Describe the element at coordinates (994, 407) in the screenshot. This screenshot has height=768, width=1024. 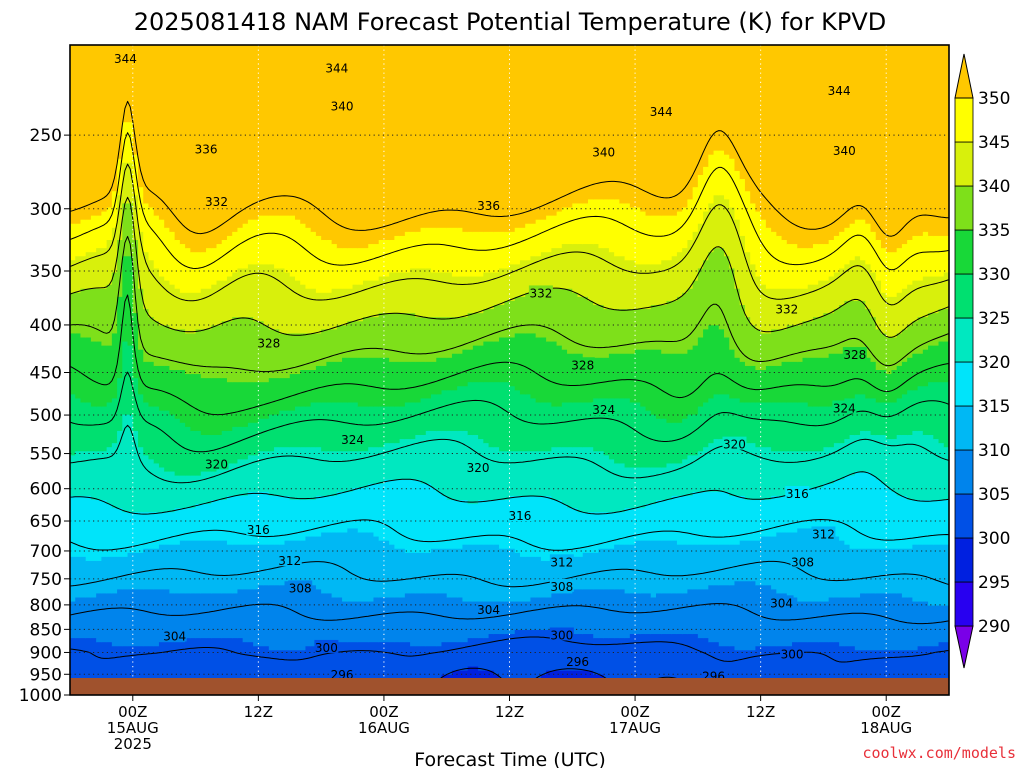
I see `colorbar-label: 315` at that location.